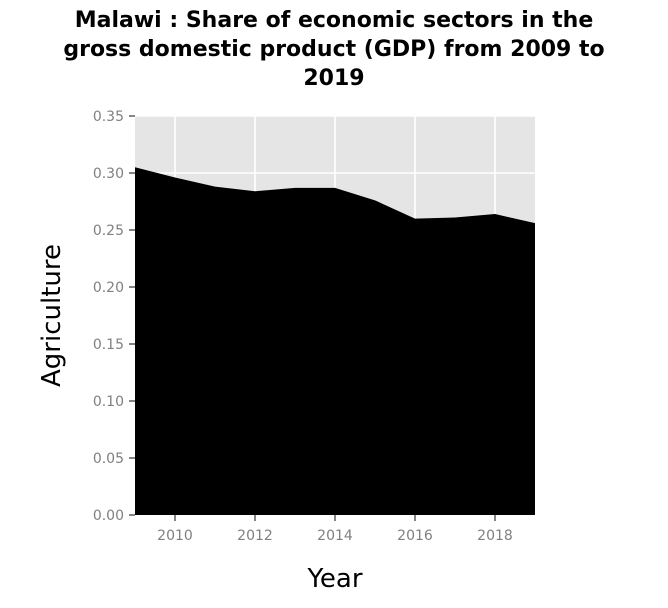 The width and height of the screenshot is (668, 608). I want to click on y-tick-label-6: 0.30, so click(108, 174).